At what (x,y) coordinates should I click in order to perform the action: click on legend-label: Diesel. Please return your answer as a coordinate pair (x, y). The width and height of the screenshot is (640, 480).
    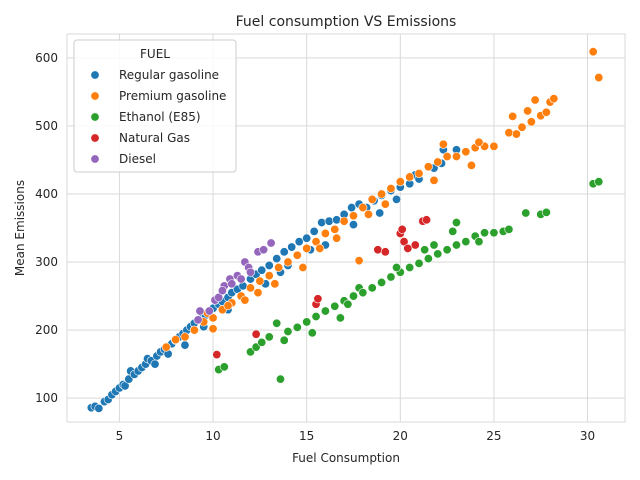
    Looking at the image, I should click on (137, 159).